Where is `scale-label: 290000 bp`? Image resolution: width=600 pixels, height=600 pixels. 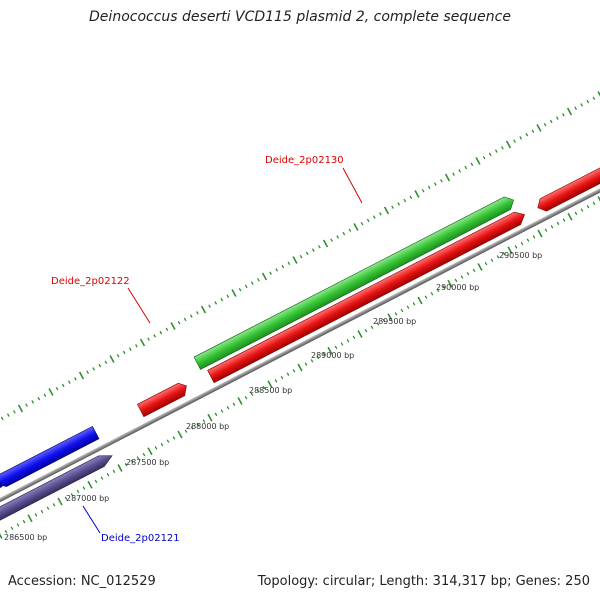
scale-label: 290000 bp is located at coordinates (457, 287).